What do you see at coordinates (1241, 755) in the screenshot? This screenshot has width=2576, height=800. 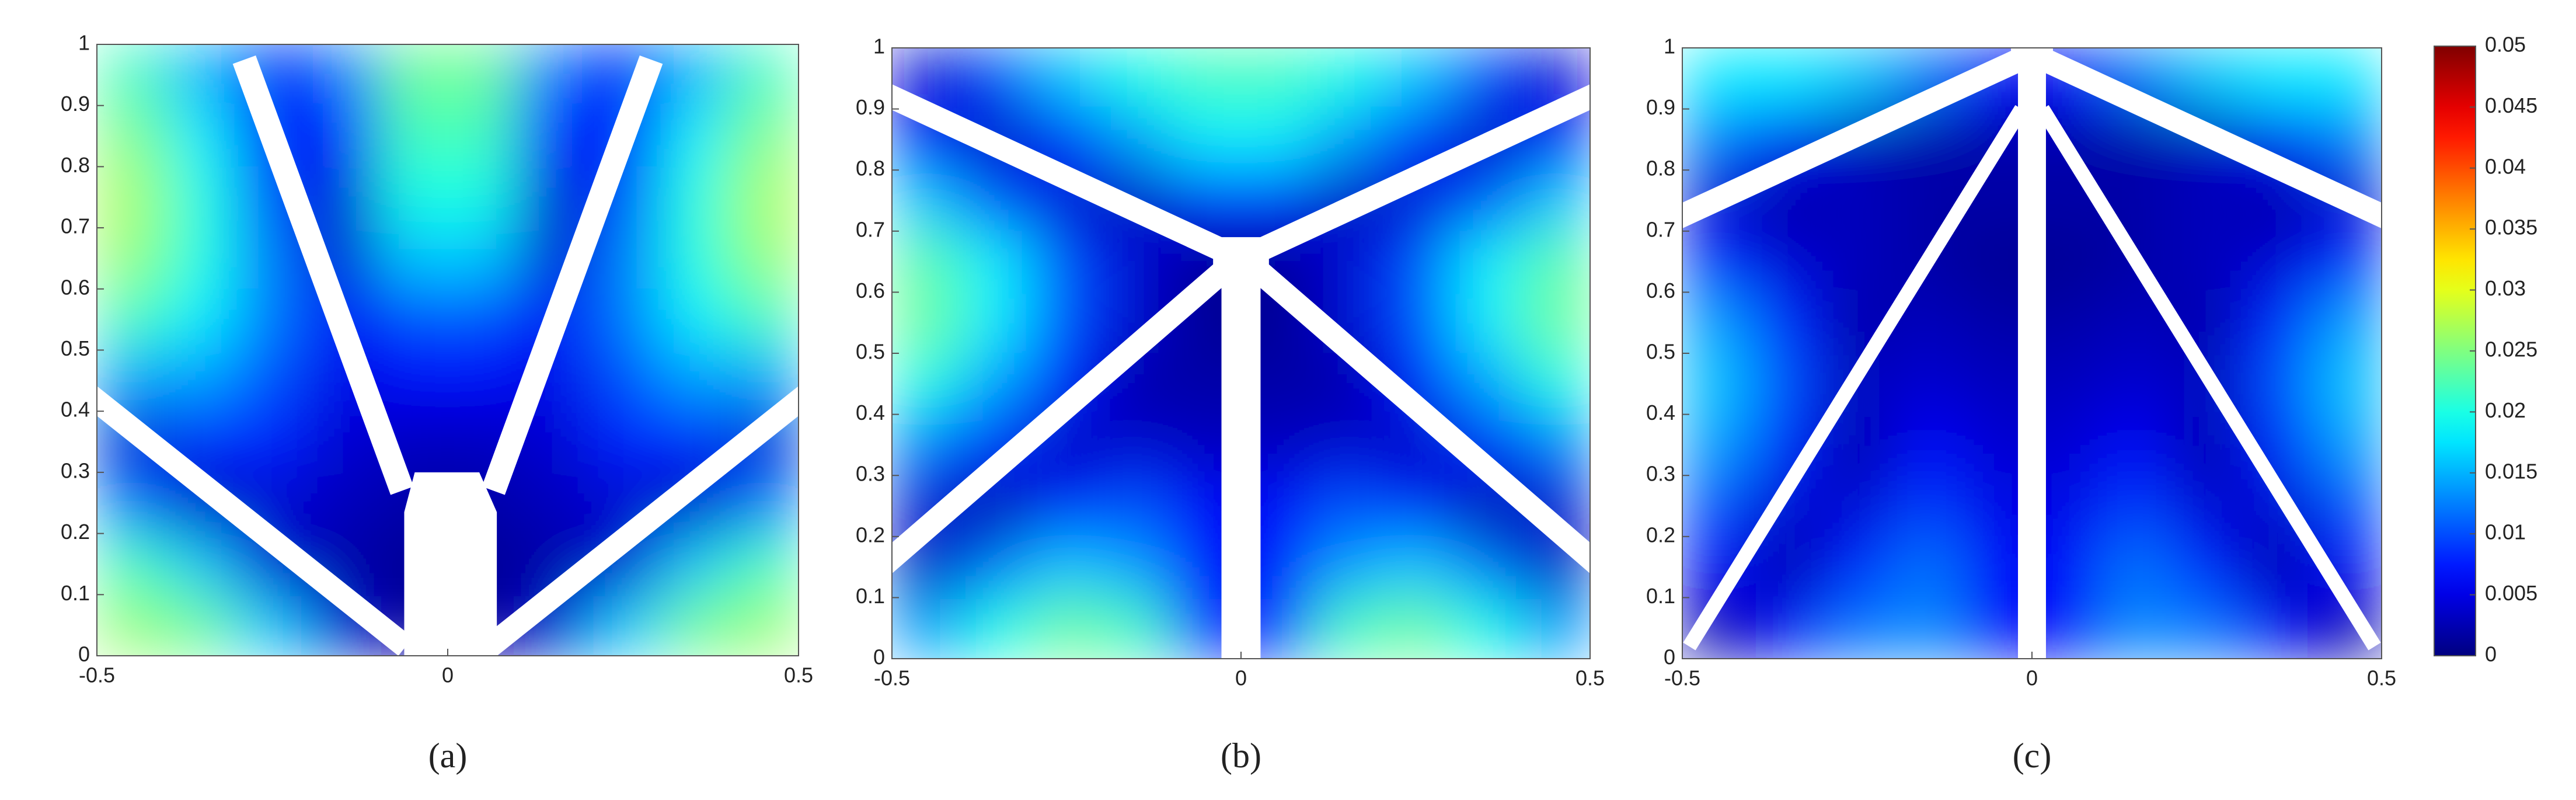 I see `panel-label: (b)` at bounding box center [1241, 755].